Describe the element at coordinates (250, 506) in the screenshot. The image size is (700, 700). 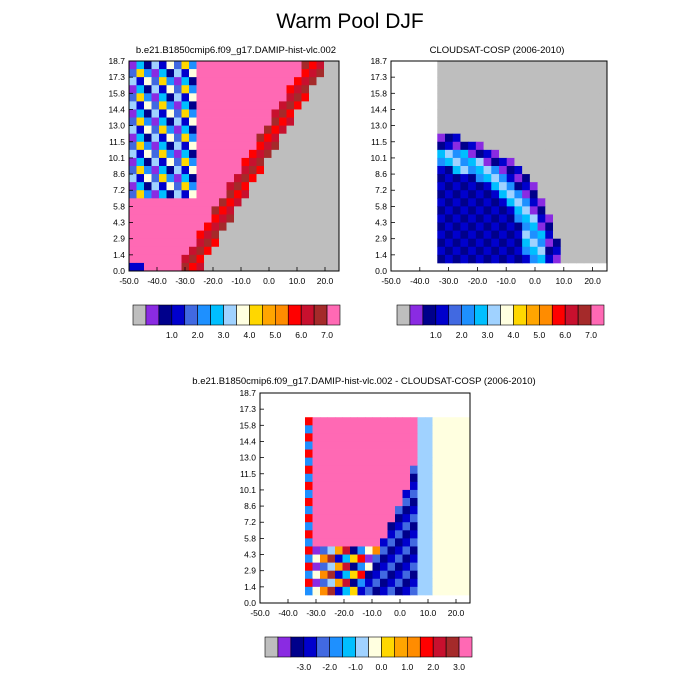
I see `y-tick-label: 8.6` at that location.